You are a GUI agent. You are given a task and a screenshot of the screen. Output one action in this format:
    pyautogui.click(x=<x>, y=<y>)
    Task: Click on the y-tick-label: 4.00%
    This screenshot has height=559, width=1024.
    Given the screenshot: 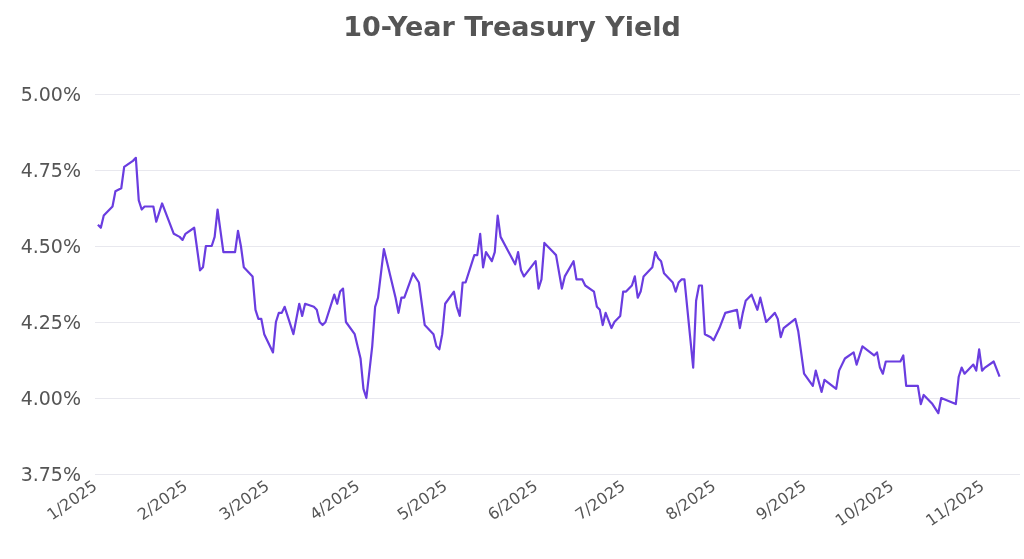 What is the action you would take?
    pyautogui.click(x=50, y=398)
    